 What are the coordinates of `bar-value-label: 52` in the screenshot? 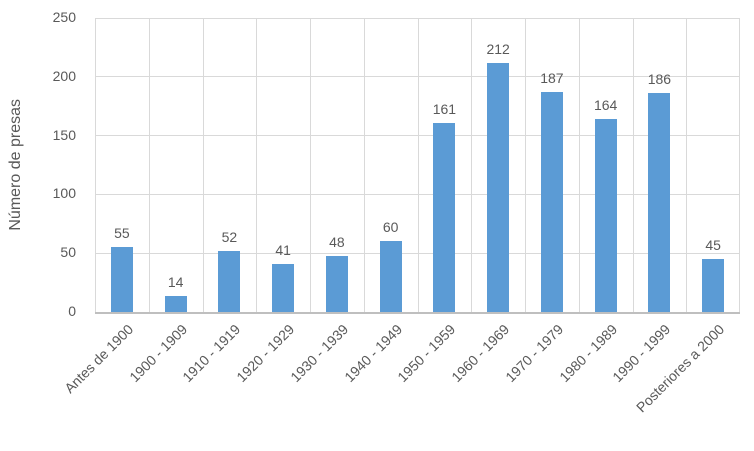 It's located at (229, 236).